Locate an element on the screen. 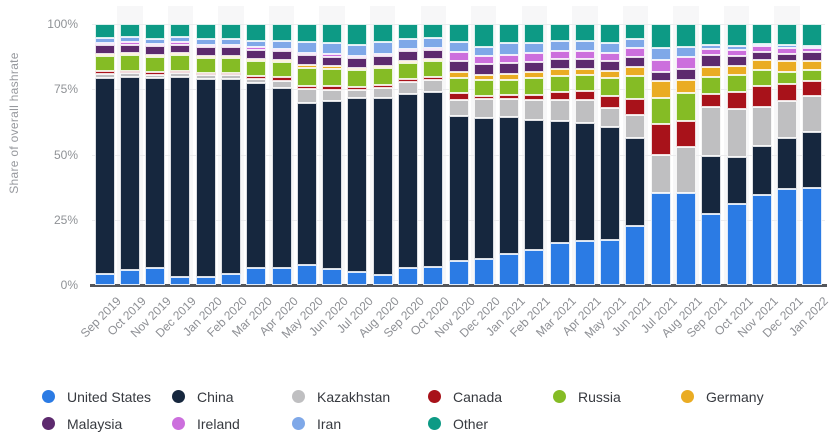 This screenshot has width=830, height=443. segment-ireland-apr-2020 is located at coordinates (281, 50).